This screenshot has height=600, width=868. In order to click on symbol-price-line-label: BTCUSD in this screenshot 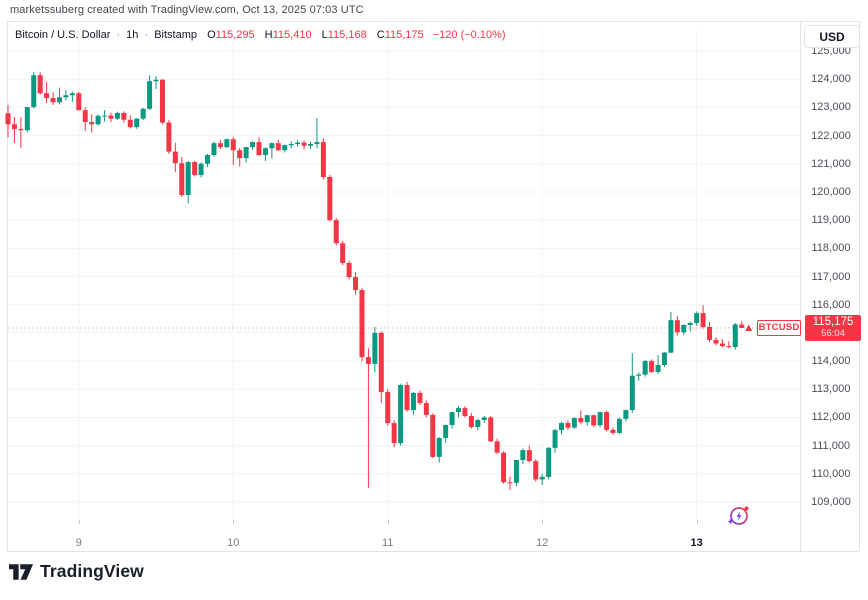, I will do `click(779, 327)`.